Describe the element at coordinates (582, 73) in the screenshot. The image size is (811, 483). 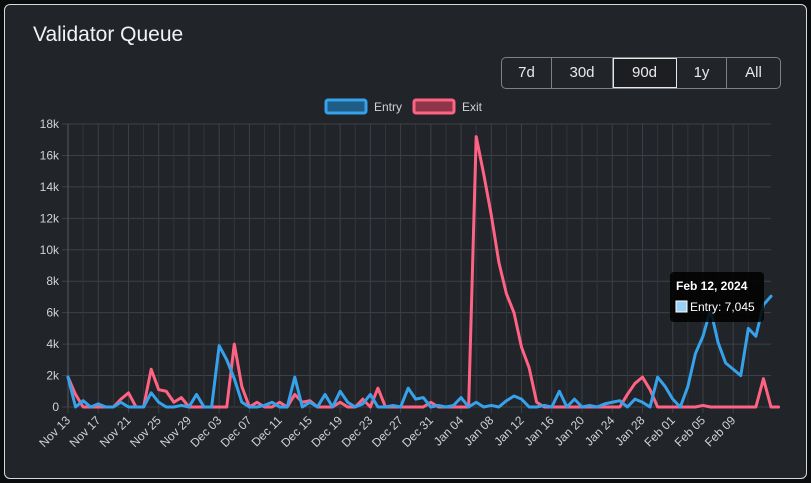
I see `range-30d-button: 30d` at that location.